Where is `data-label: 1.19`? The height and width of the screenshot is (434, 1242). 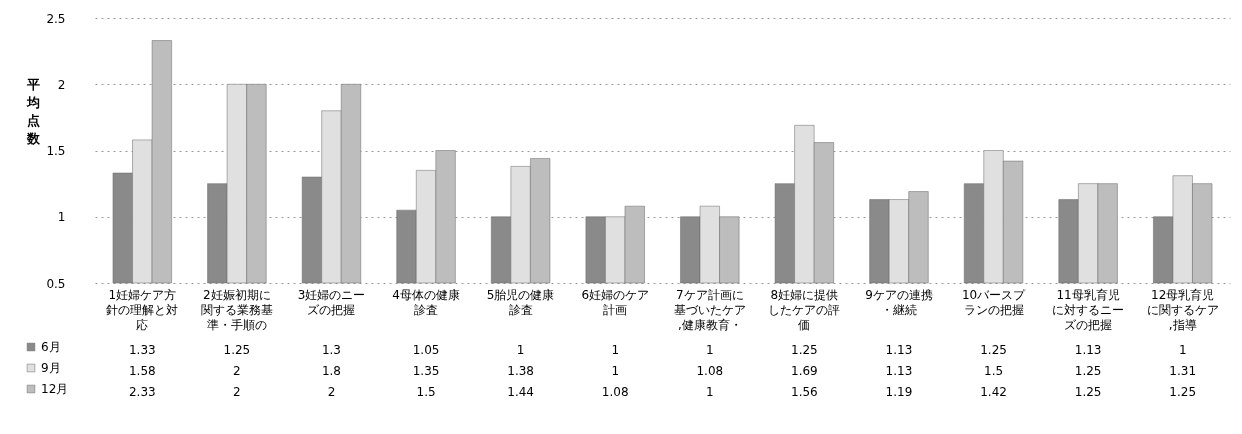 data-label: 1.19 is located at coordinates (899, 392).